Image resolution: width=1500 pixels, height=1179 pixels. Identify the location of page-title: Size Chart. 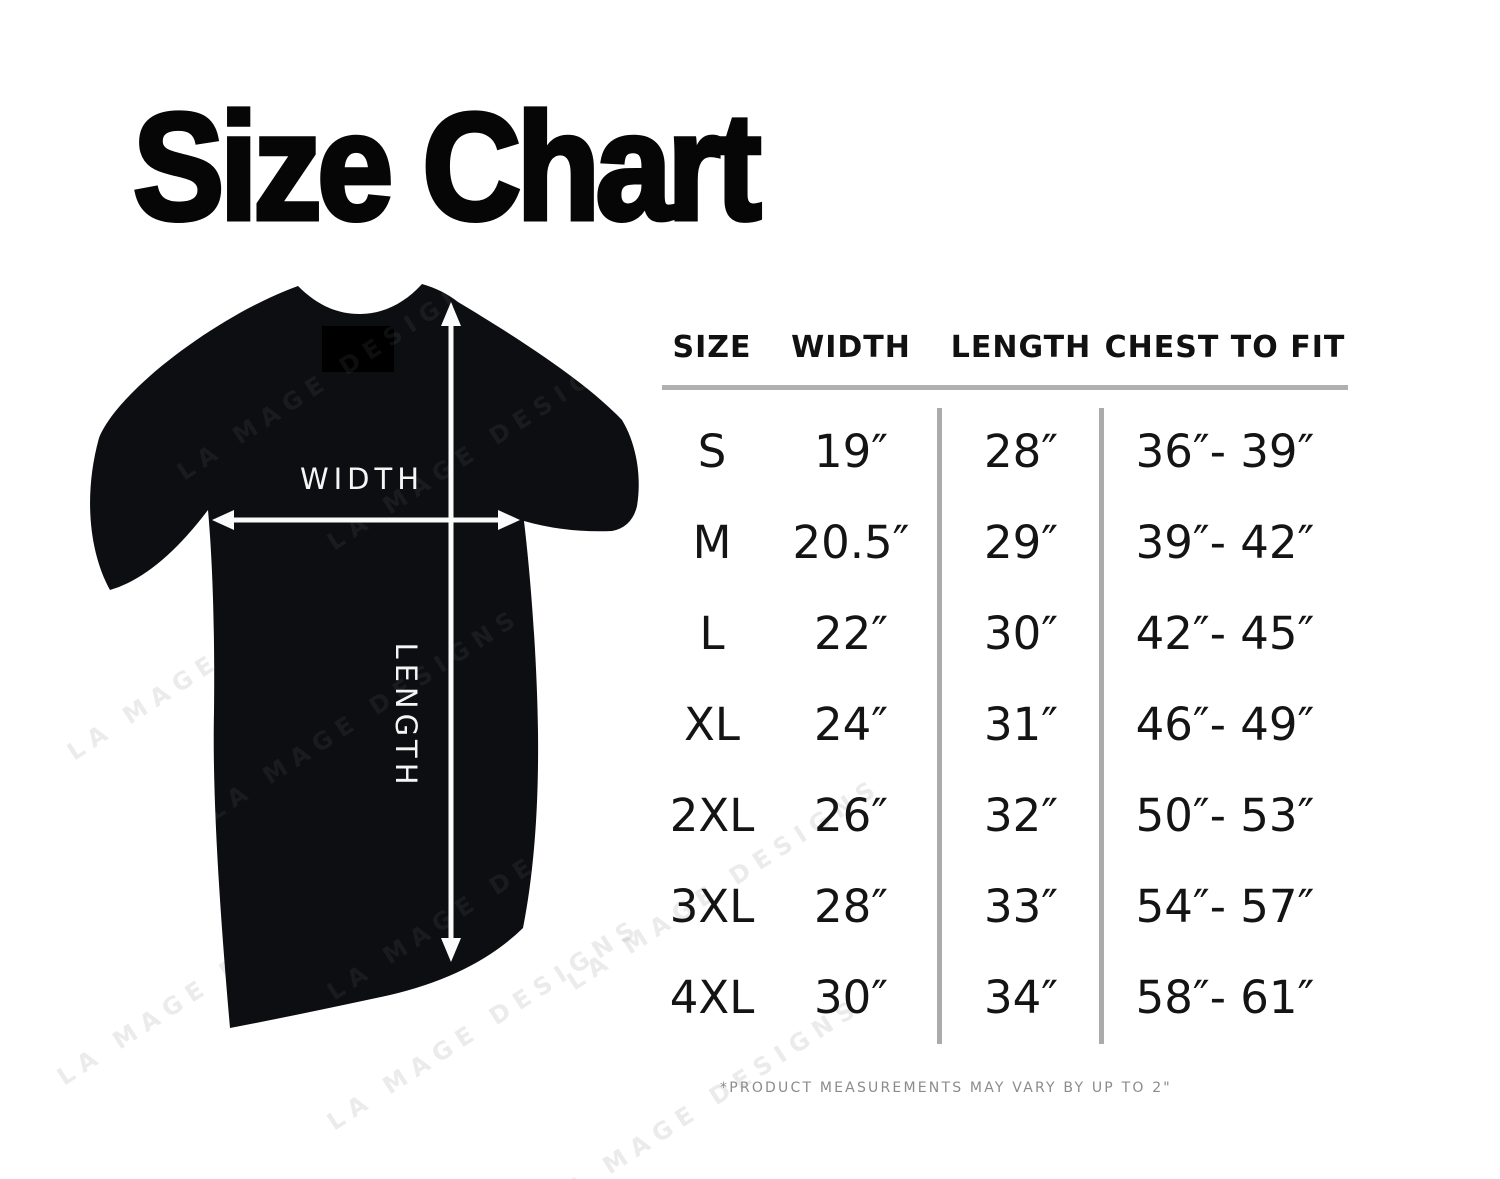
(447, 167).